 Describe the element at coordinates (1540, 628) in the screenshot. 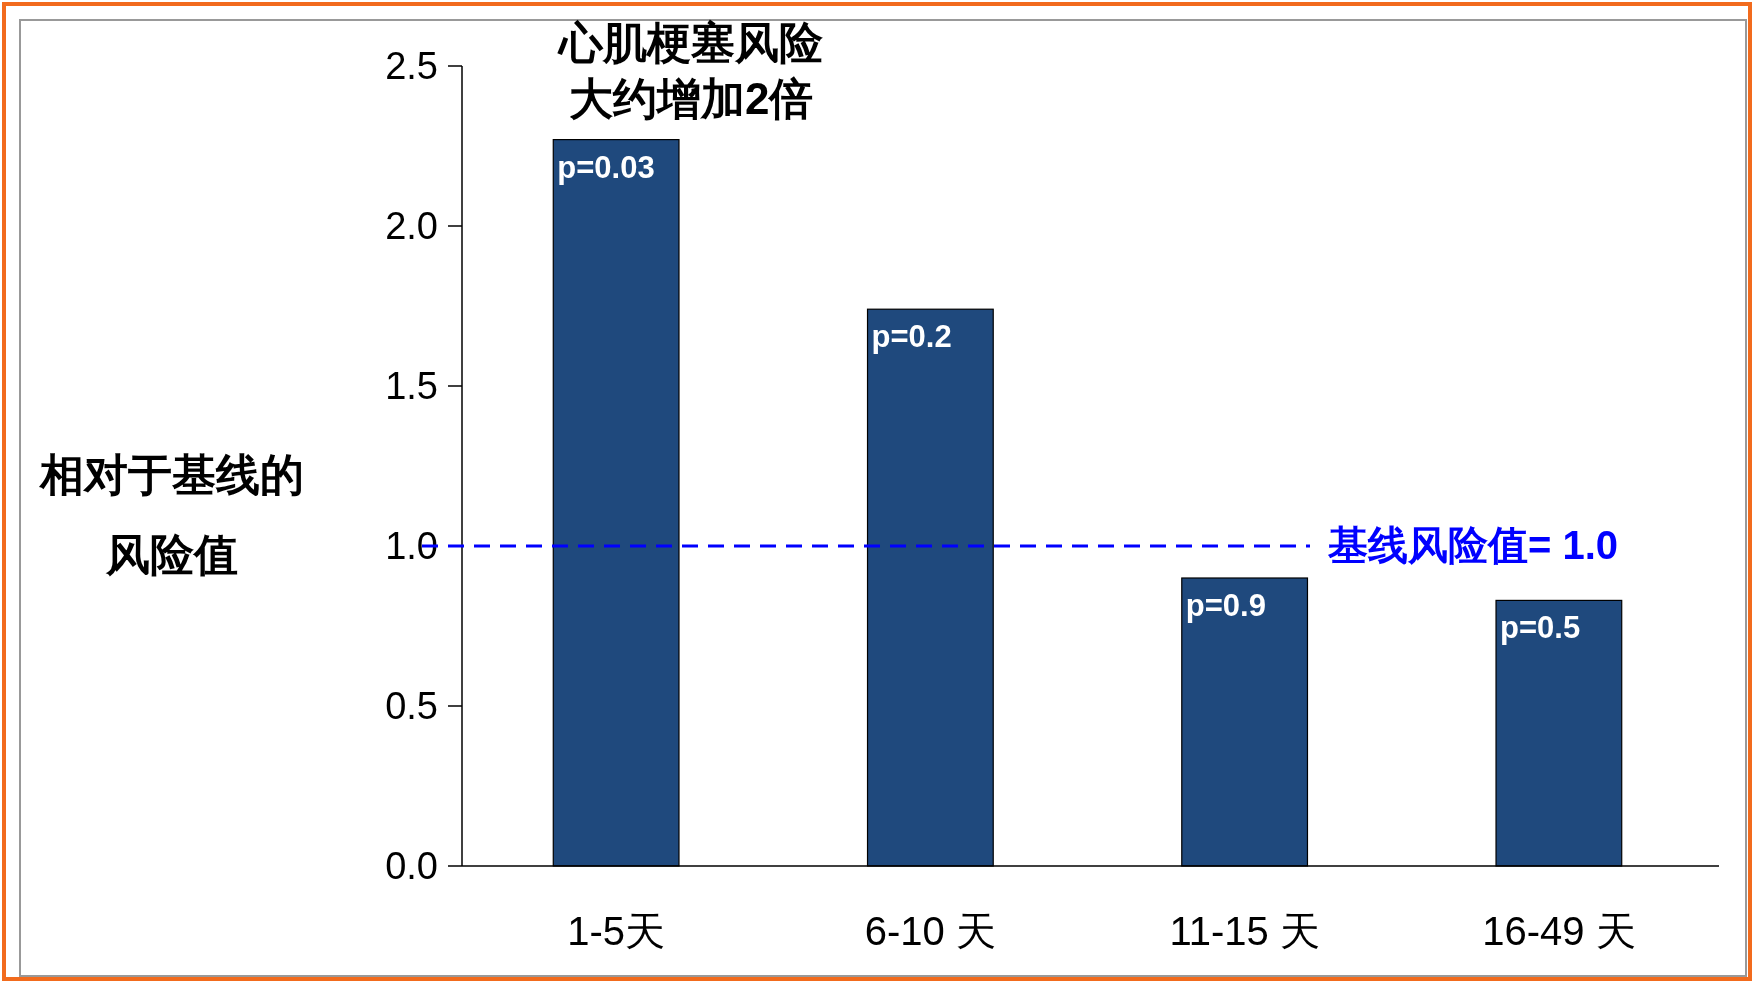

I see `annotation: p=0.5` at that location.